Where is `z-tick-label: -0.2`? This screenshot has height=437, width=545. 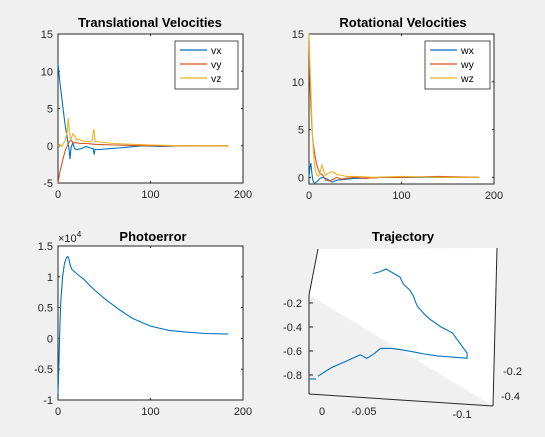 z-tick-label: -0.2 is located at coordinates (292, 304).